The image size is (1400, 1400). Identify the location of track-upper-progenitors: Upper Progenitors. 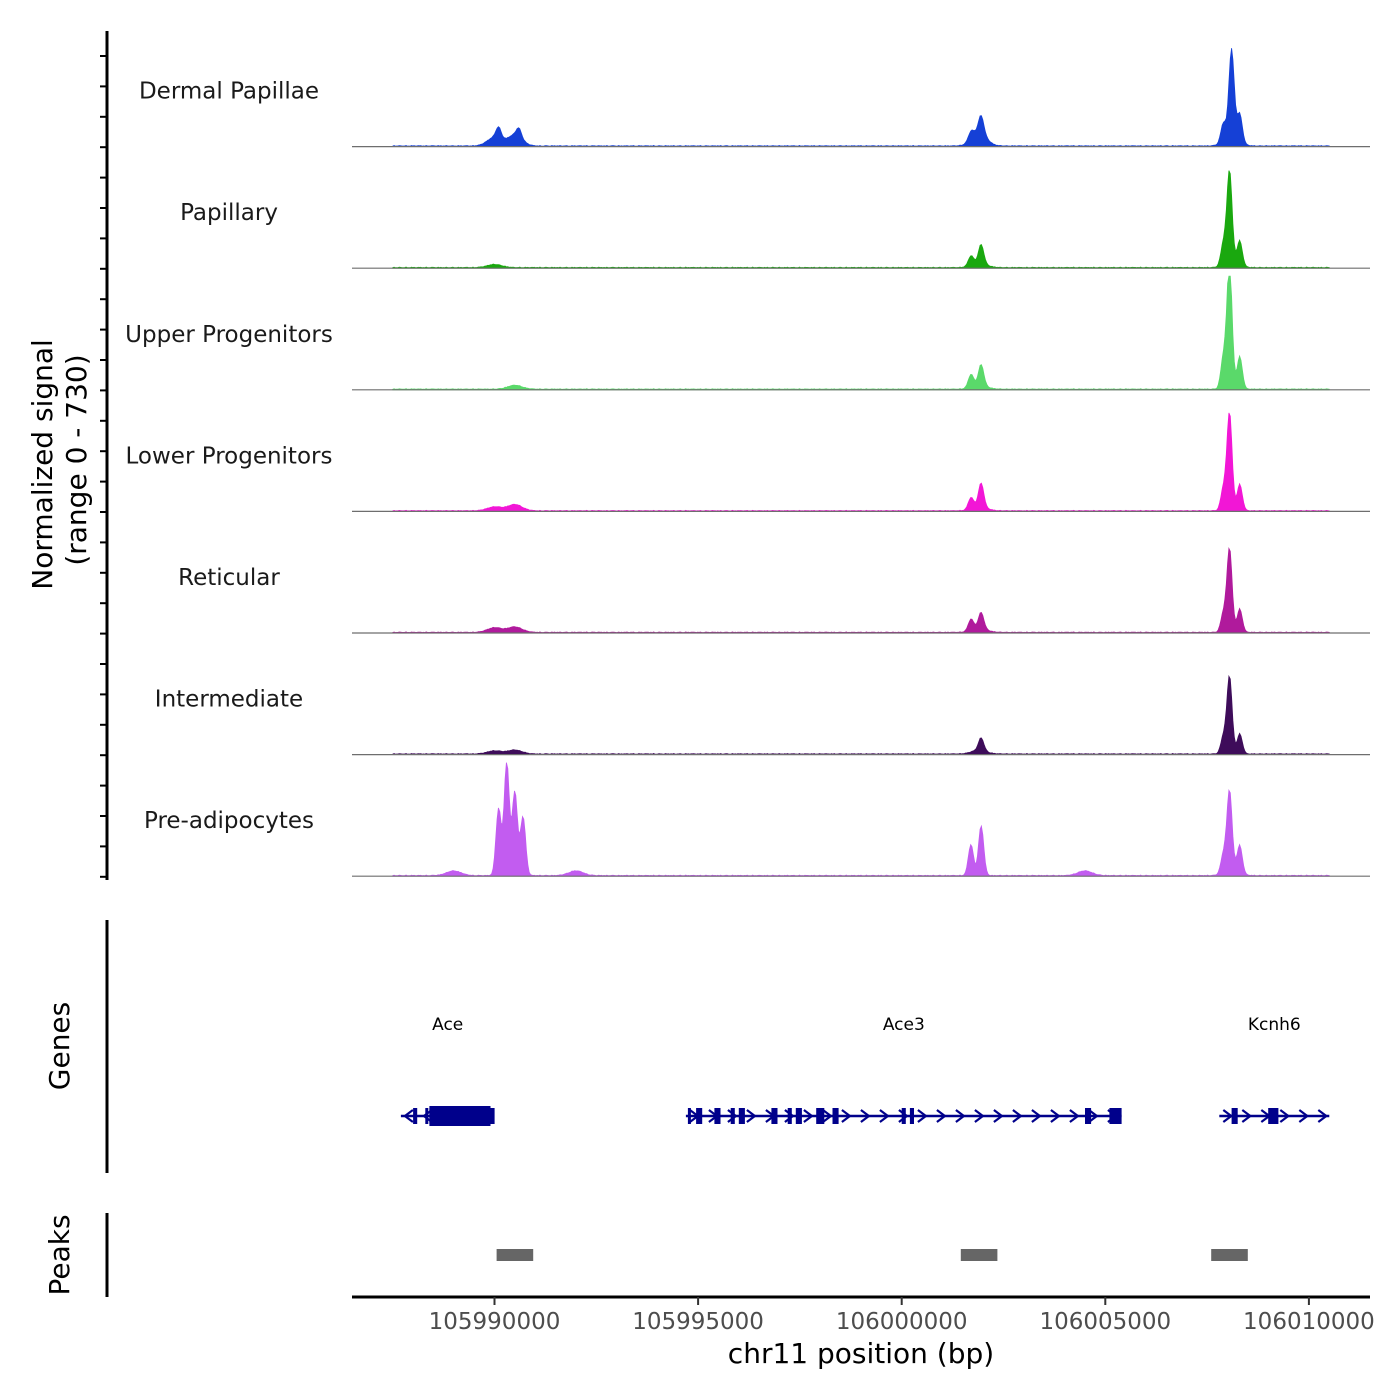
(747, 333).